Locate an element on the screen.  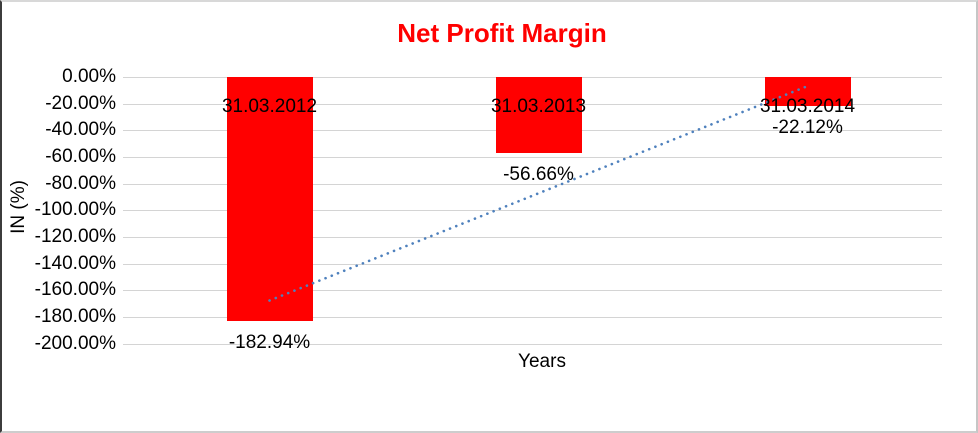
y-axis-tick-label: -160.00% is located at coordinates (75, 290).